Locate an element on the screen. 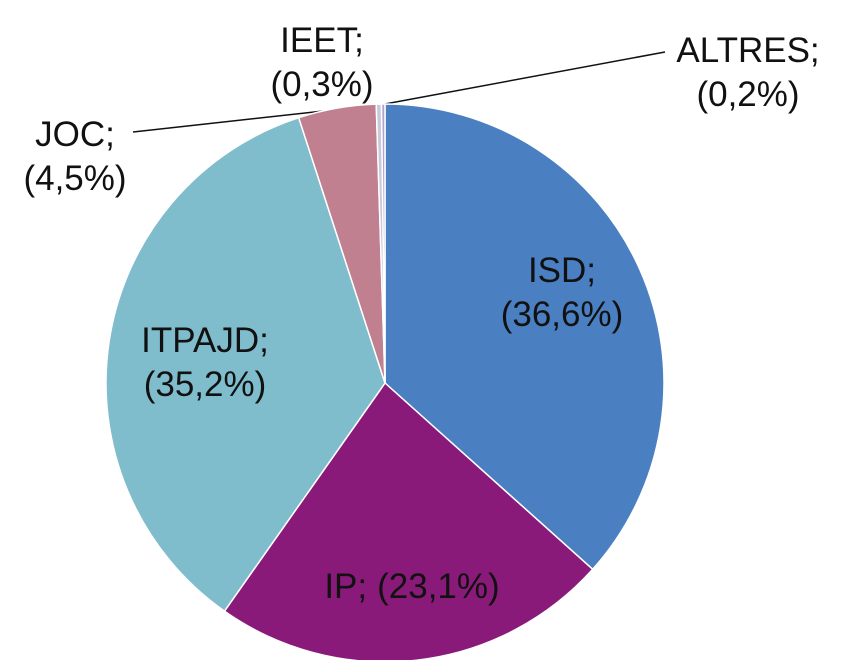 Image resolution: width=853 pixels, height=660 pixels. category-label: ITPAJD; is located at coordinates (205, 340).